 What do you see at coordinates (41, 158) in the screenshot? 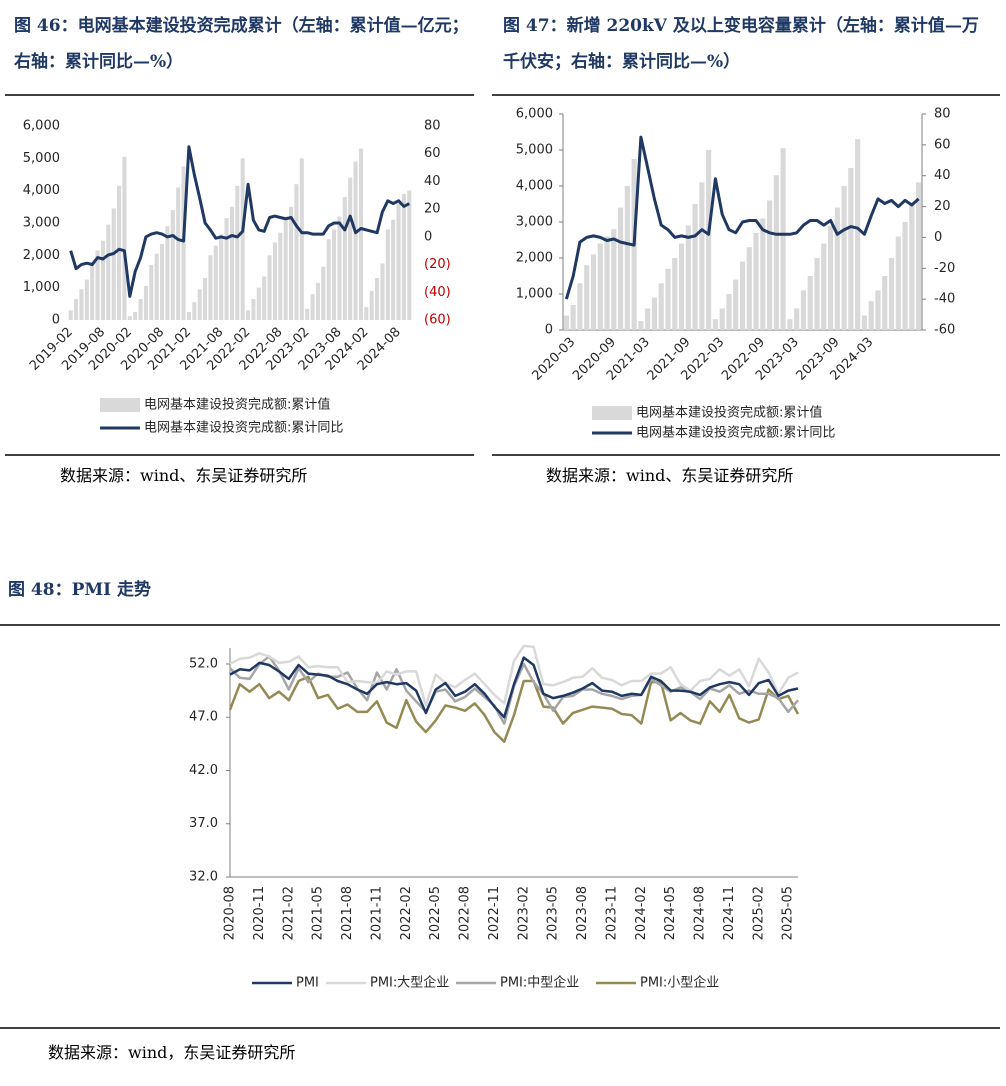
I see `y-tick-label: 5,000` at bounding box center [41, 158].